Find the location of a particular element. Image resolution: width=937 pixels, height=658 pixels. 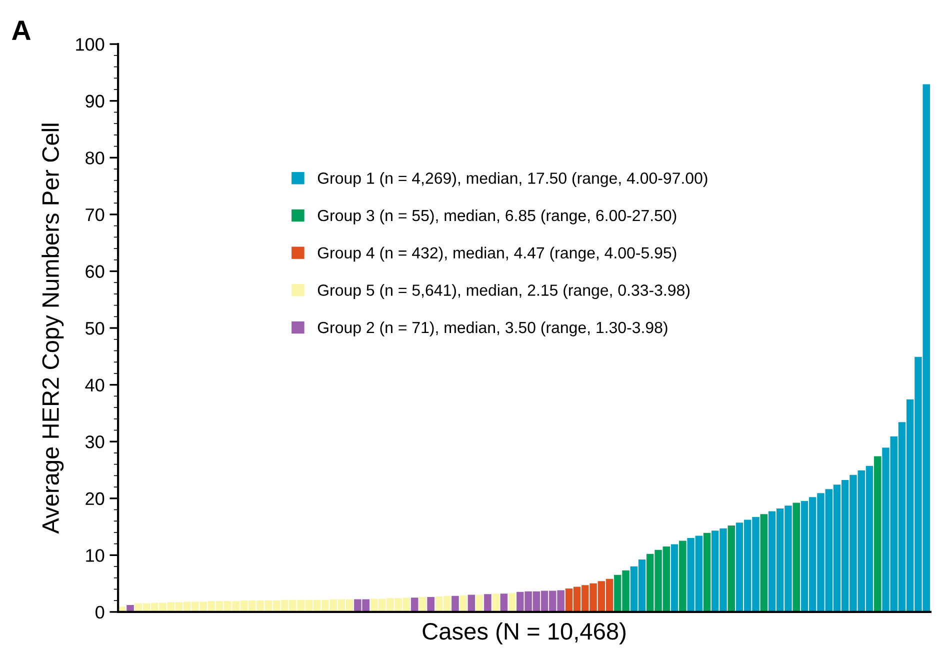

legend-label: Group 1 (n = 4,269), median, 17.50 (range, 4.00-97.00) is located at coordinates (513, 180).